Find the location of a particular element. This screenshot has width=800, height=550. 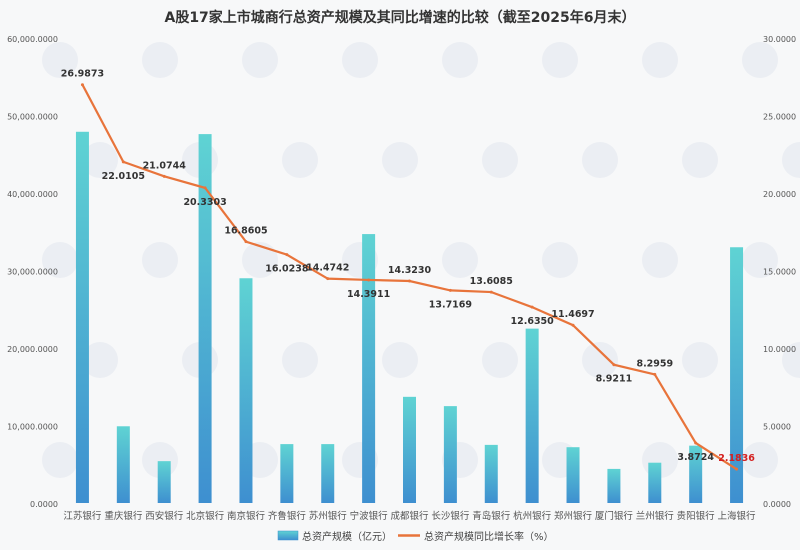

legend-bar-swatch is located at coordinates (288, 535).